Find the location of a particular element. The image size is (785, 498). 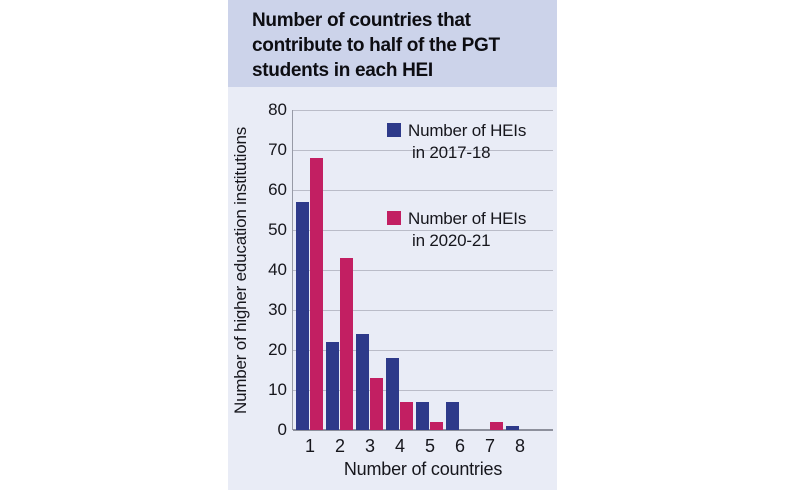

legend-label-2020-21: Number of HEIs in 2020-21 is located at coordinates (467, 230).